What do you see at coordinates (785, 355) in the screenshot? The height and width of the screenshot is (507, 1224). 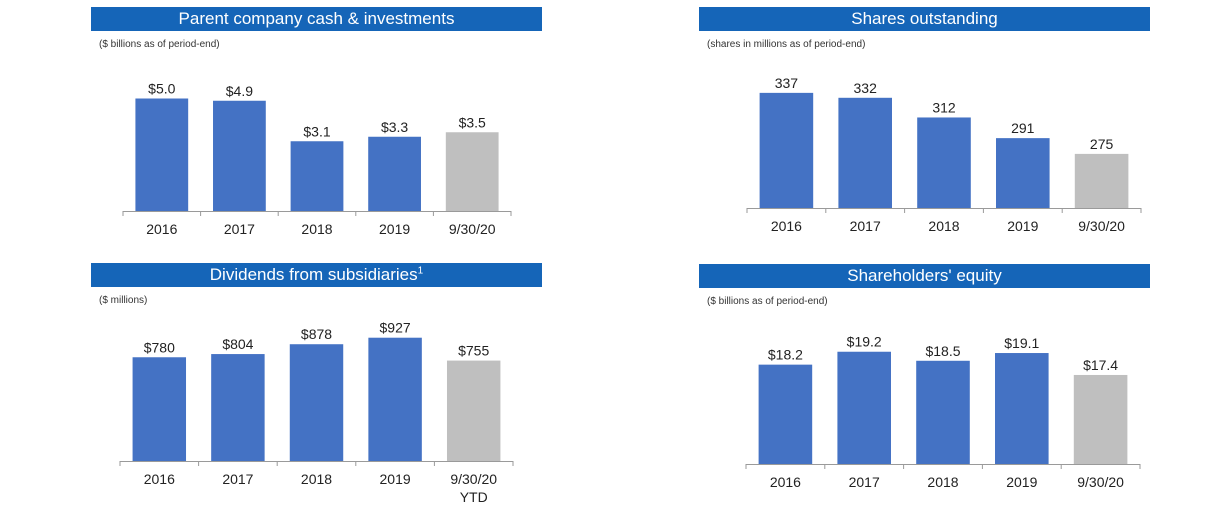 I see `data-label: $18.2` at bounding box center [785, 355].